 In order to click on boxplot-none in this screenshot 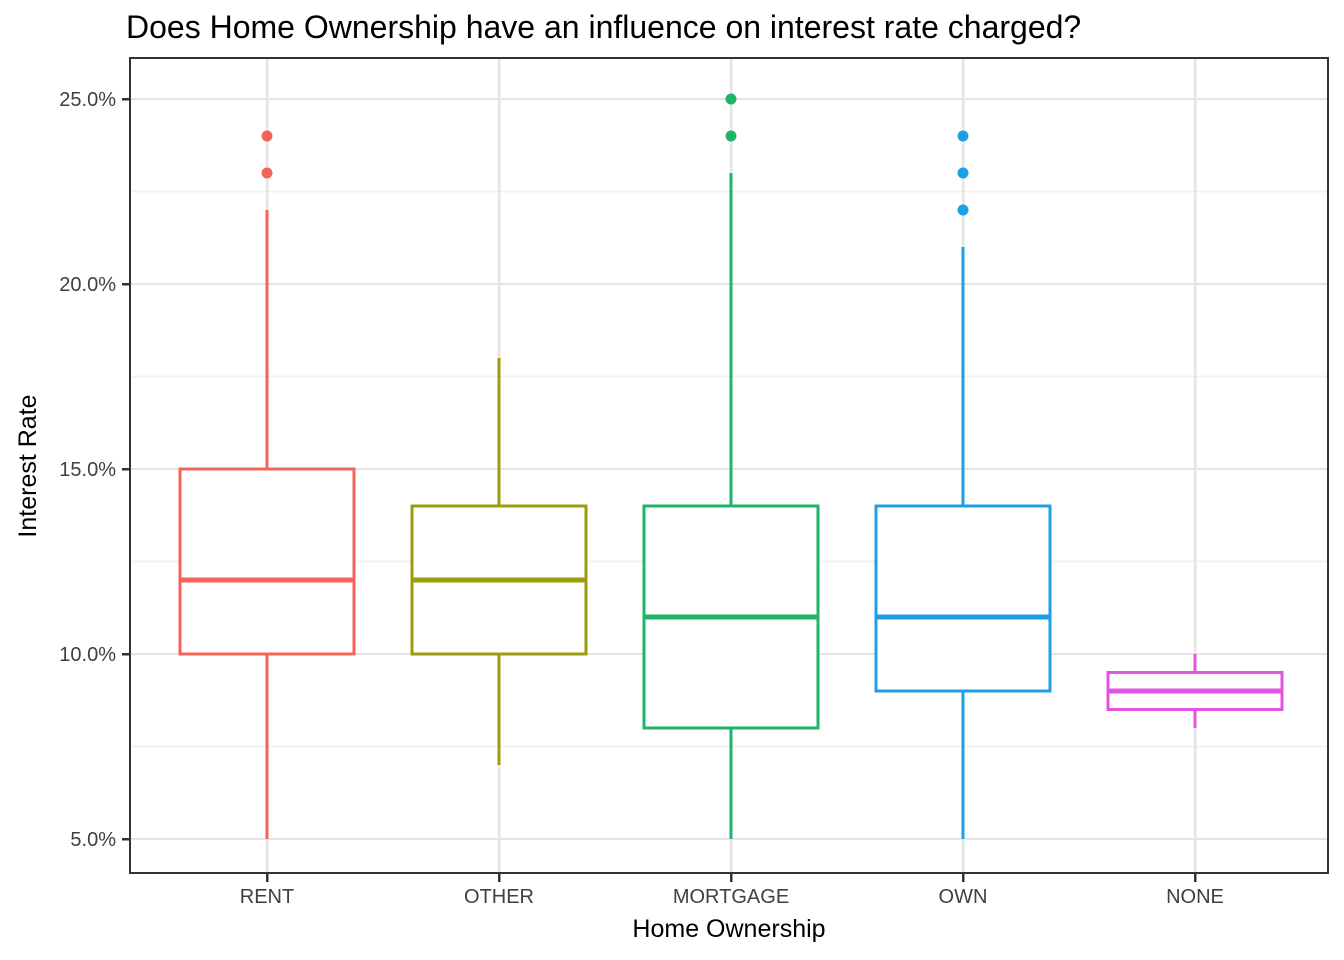, I will do `click(1195, 691)`.